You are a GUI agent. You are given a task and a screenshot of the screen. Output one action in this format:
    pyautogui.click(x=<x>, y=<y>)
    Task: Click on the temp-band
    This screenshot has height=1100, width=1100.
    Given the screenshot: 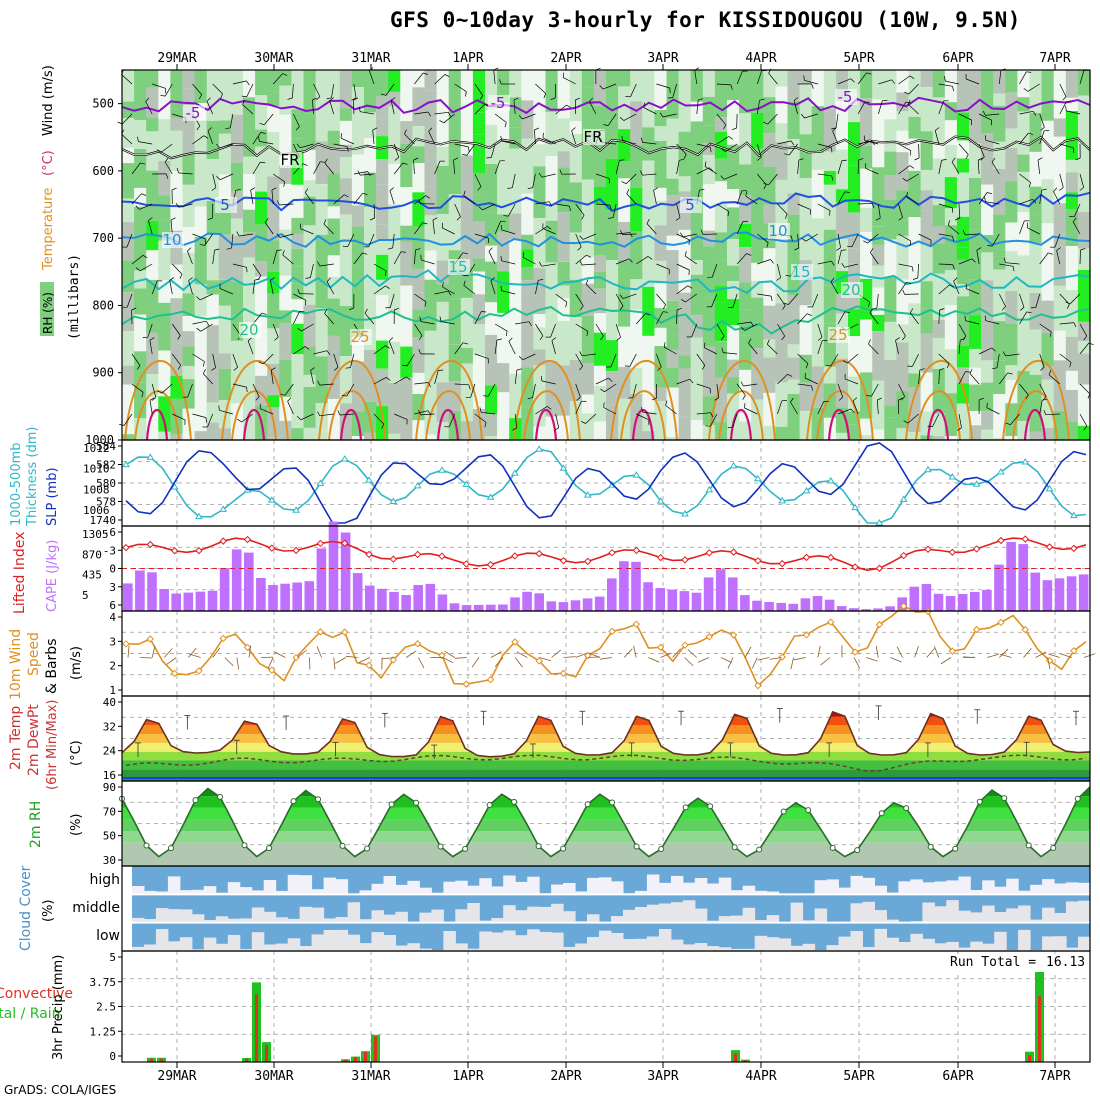 What is the action you would take?
    pyautogui.click(x=606, y=756)
    